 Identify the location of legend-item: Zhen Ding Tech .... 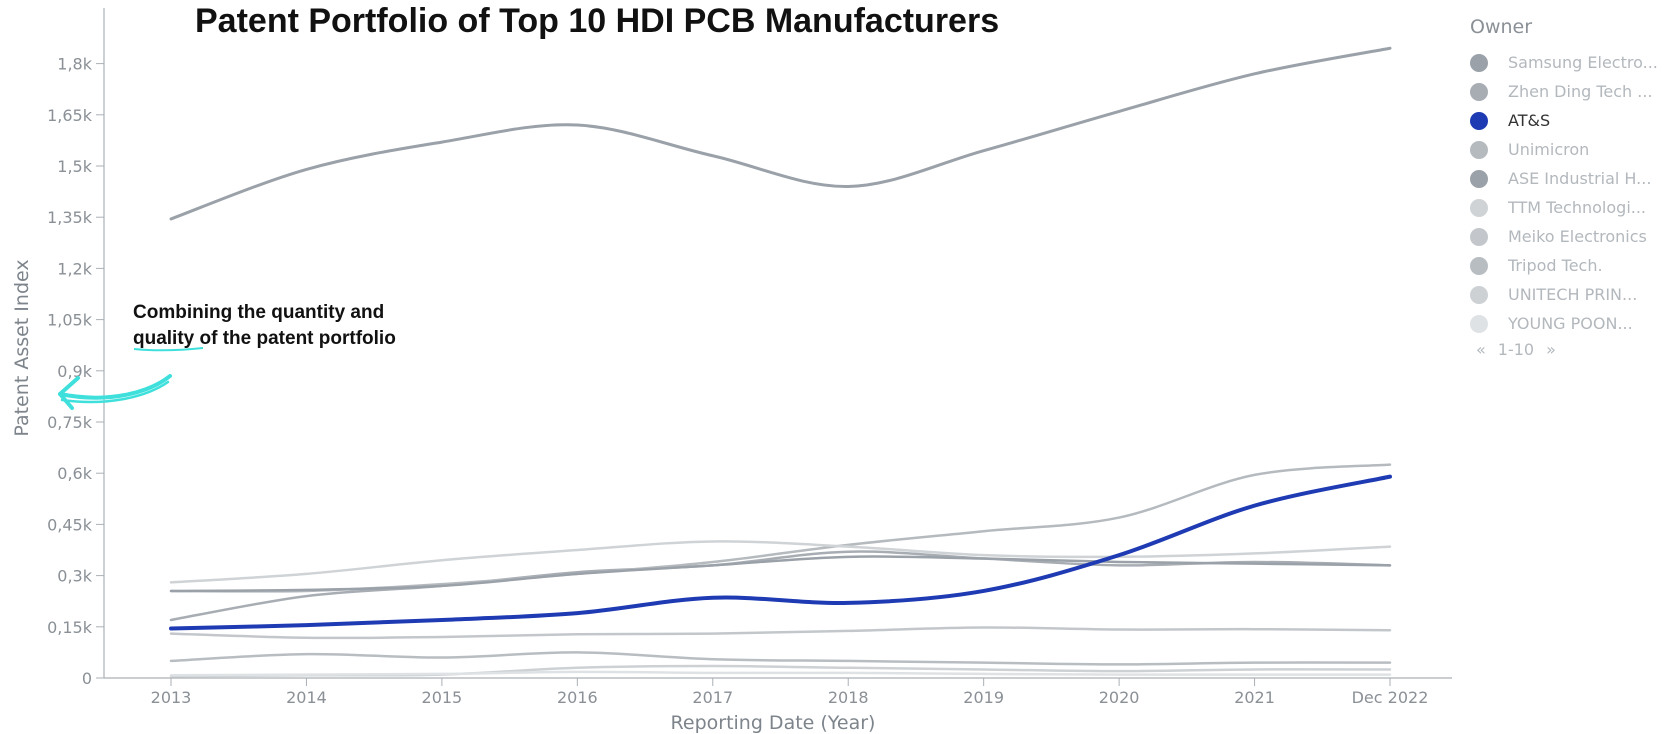
(1568, 91).